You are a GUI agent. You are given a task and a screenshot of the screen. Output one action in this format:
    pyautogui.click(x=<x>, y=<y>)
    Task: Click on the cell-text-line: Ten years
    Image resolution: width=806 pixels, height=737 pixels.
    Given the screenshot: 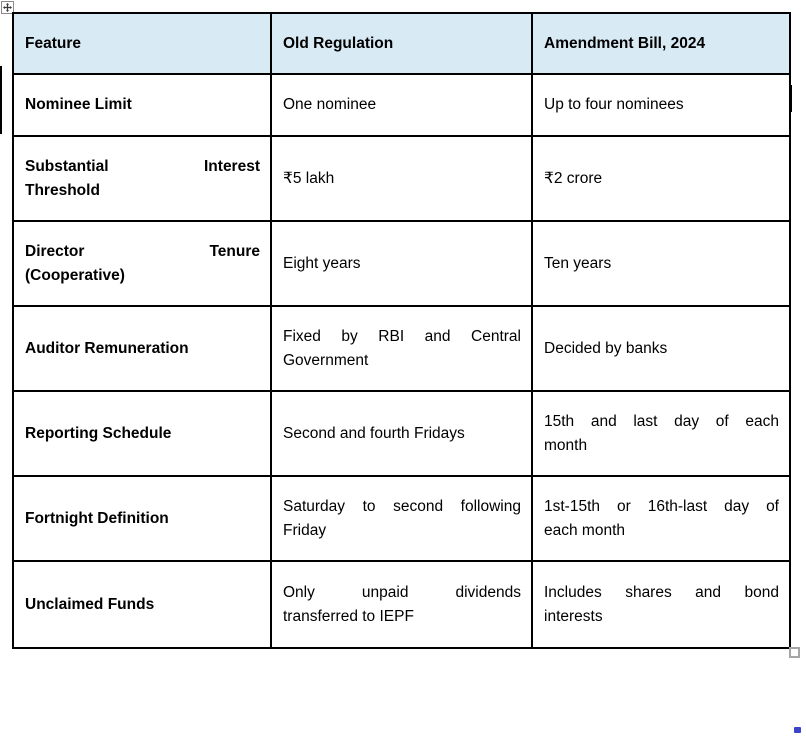 What is the action you would take?
    pyautogui.click(x=578, y=263)
    